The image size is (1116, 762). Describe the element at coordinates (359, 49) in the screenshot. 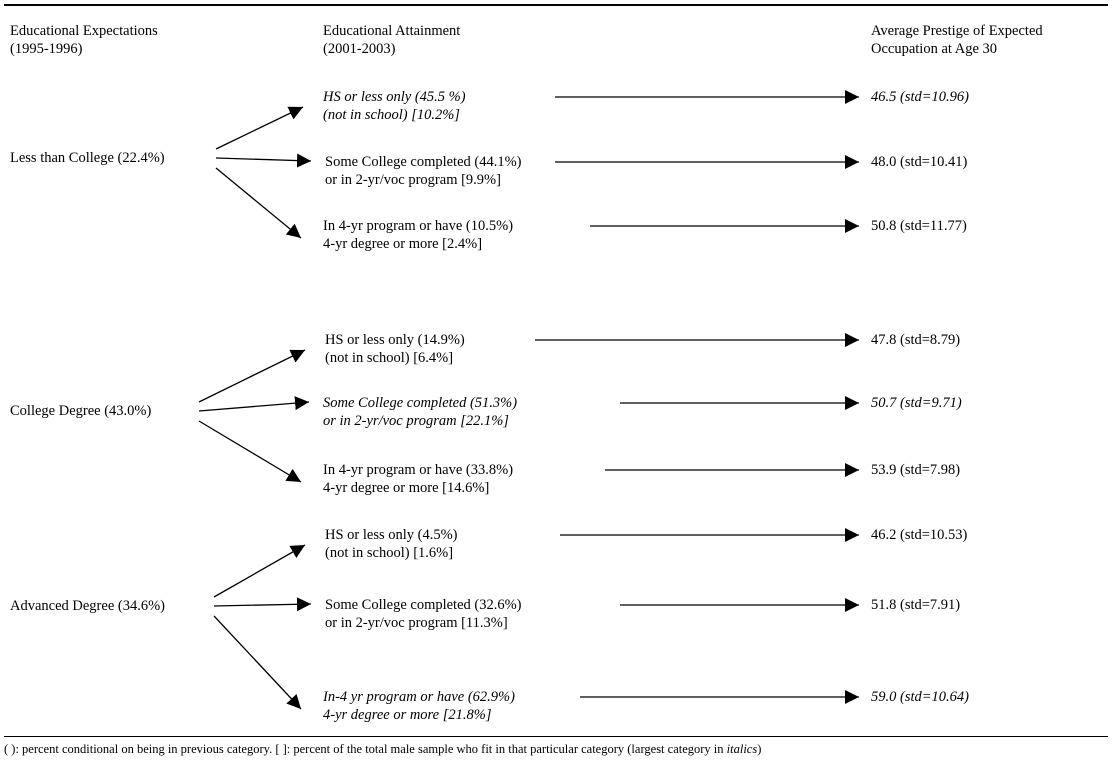

I see `header-attainment-years: (2001-2003)` at that location.